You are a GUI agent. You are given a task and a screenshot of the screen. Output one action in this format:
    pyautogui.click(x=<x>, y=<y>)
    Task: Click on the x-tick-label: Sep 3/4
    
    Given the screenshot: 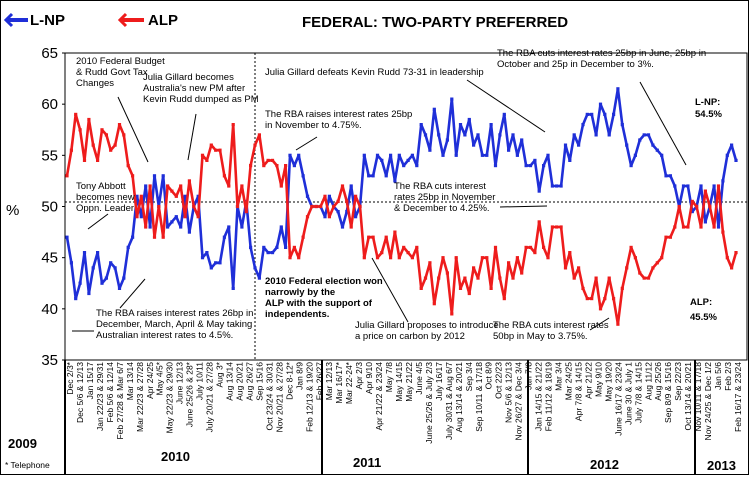 What is the action you would take?
    pyautogui.click(x=469, y=377)
    